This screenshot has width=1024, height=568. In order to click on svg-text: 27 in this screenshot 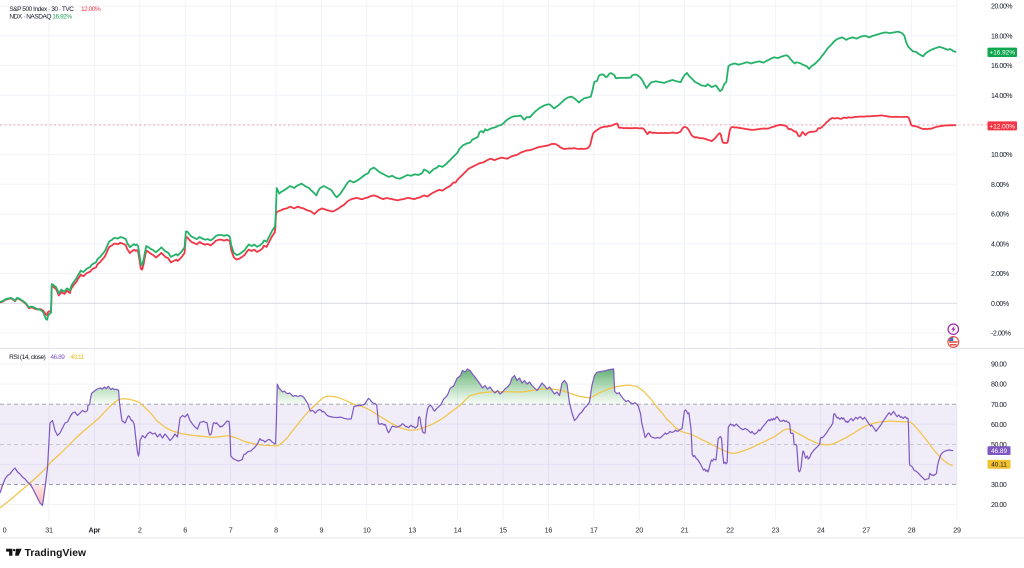, I will do `click(866, 529)`.